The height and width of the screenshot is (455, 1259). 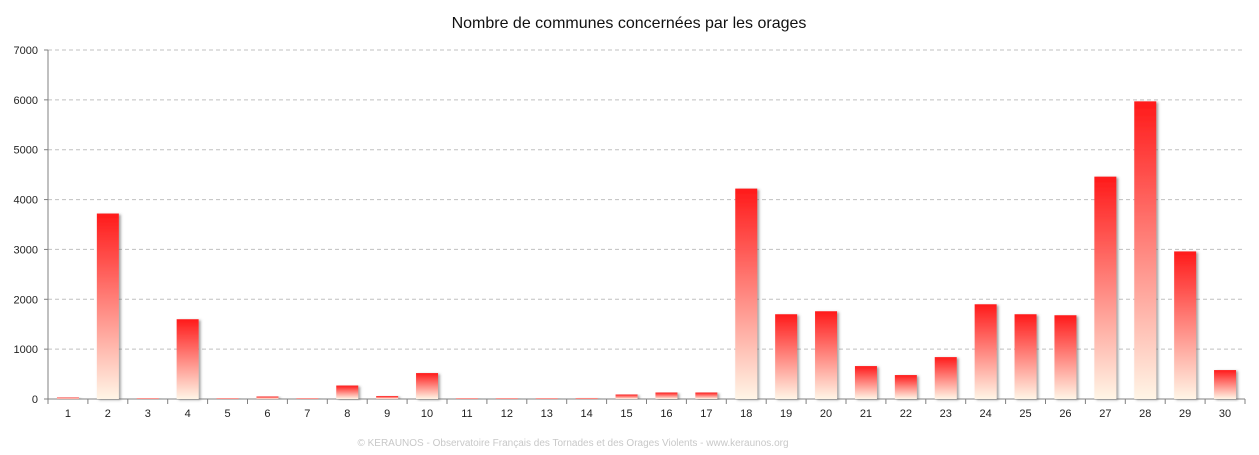 I want to click on y-tick-label: 4000, so click(x=26, y=201).